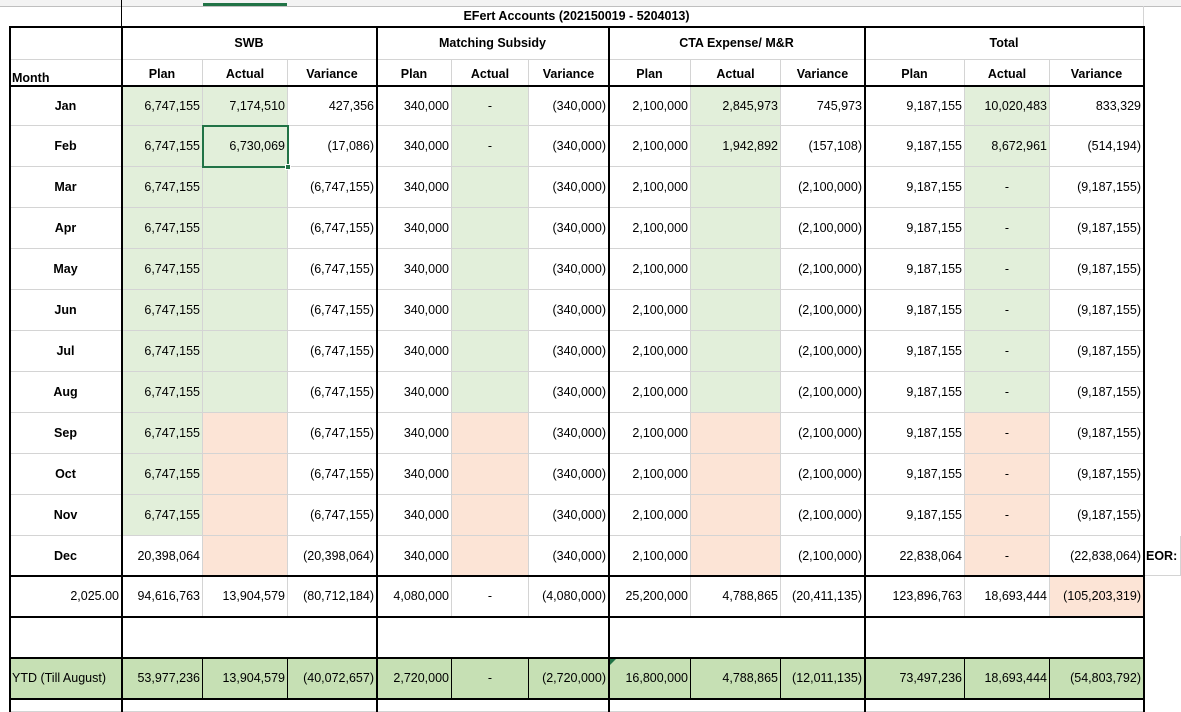  What do you see at coordinates (245, 228) in the screenshot?
I see `cell-apr-swb-actual` at bounding box center [245, 228].